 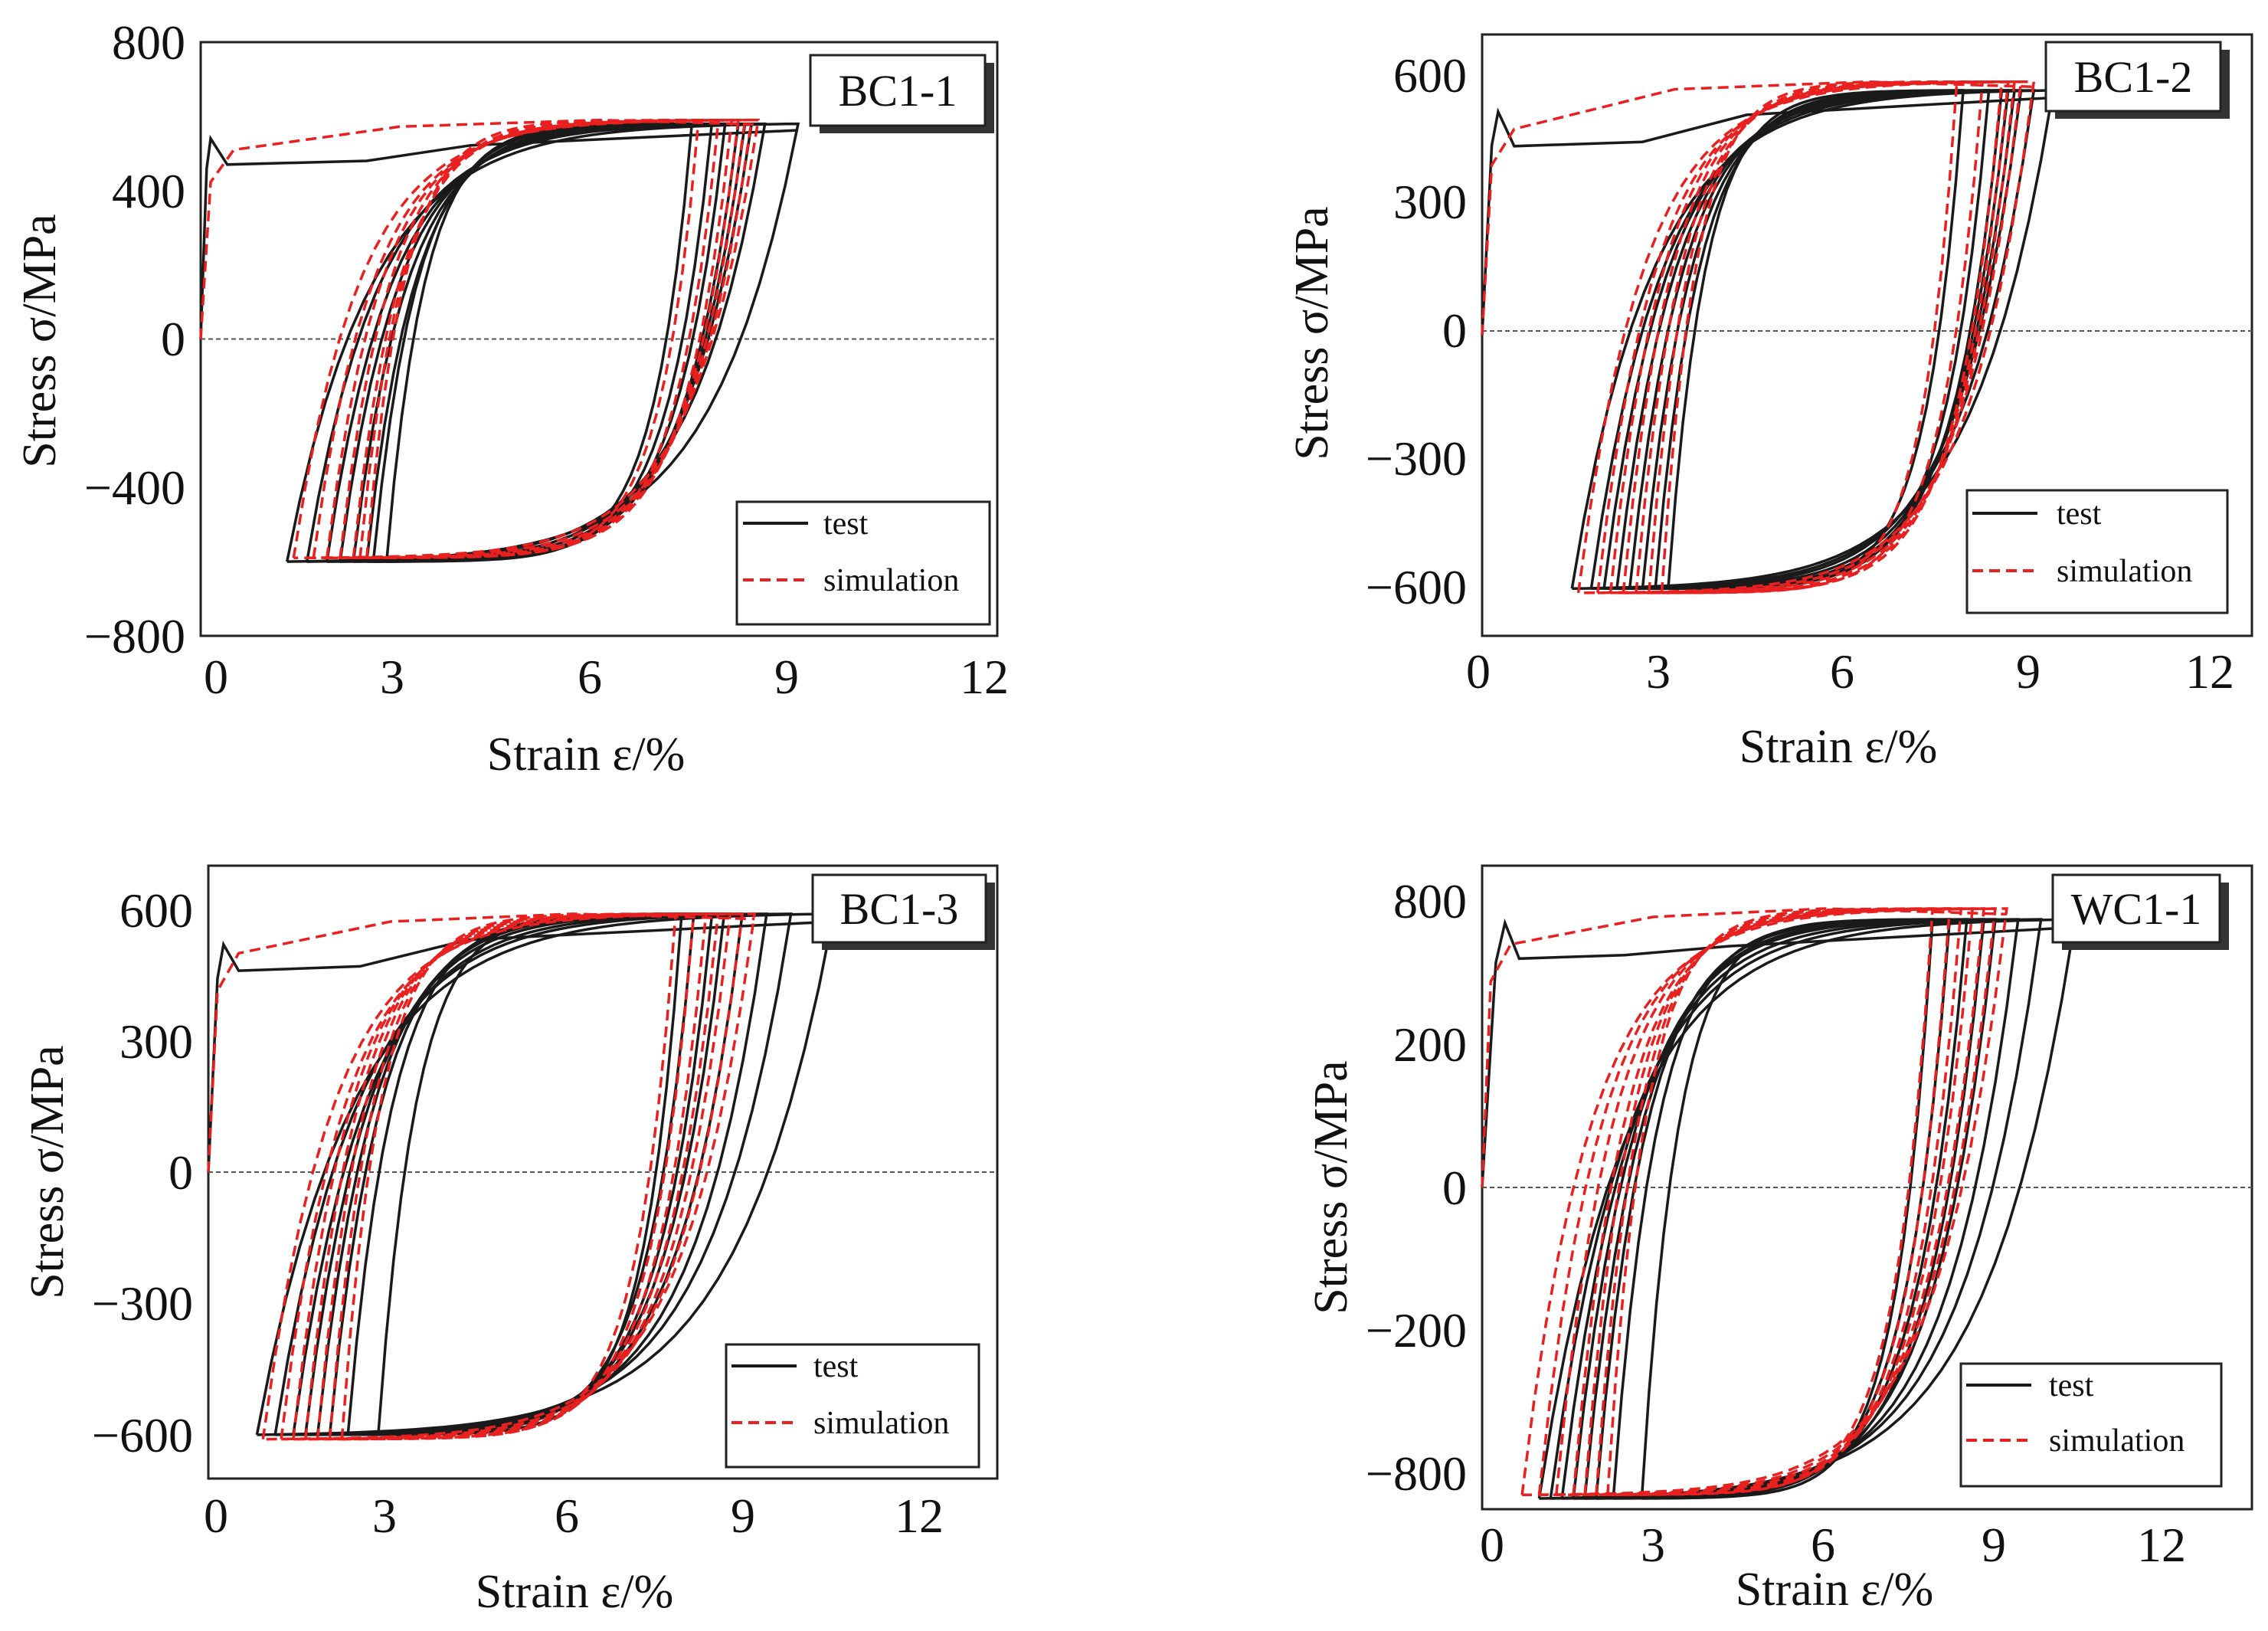 What do you see at coordinates (898, 91) in the screenshot?
I see `chart-title-bc1-1: BC1-1` at bounding box center [898, 91].